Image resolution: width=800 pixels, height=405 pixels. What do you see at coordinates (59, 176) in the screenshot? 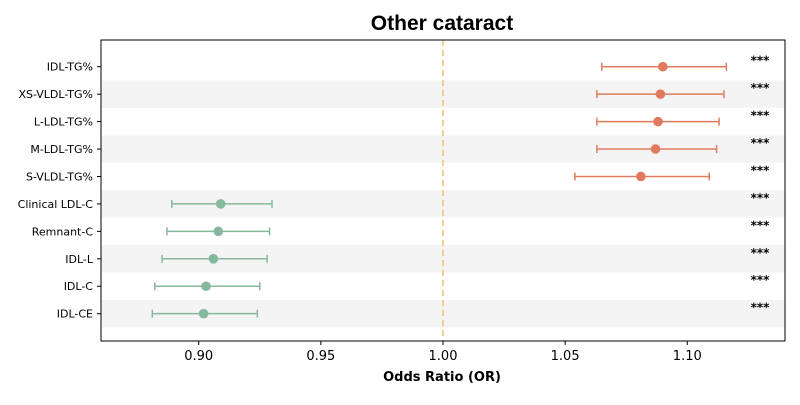
I see `y-tick-label: S-VLDL-TG%` at bounding box center [59, 176].